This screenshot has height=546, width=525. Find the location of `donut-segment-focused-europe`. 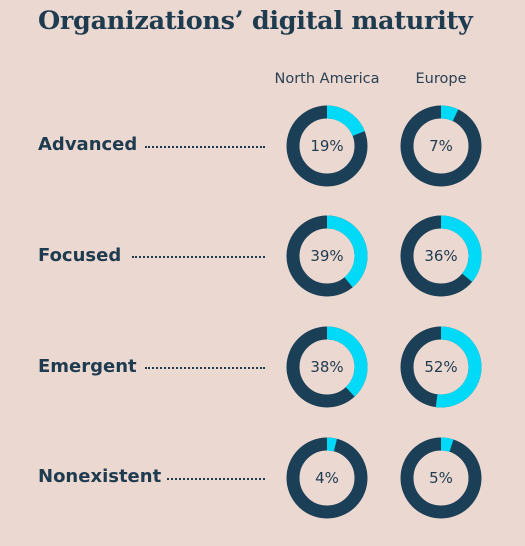

donut-segment-focused-europe is located at coordinates (441, 256).